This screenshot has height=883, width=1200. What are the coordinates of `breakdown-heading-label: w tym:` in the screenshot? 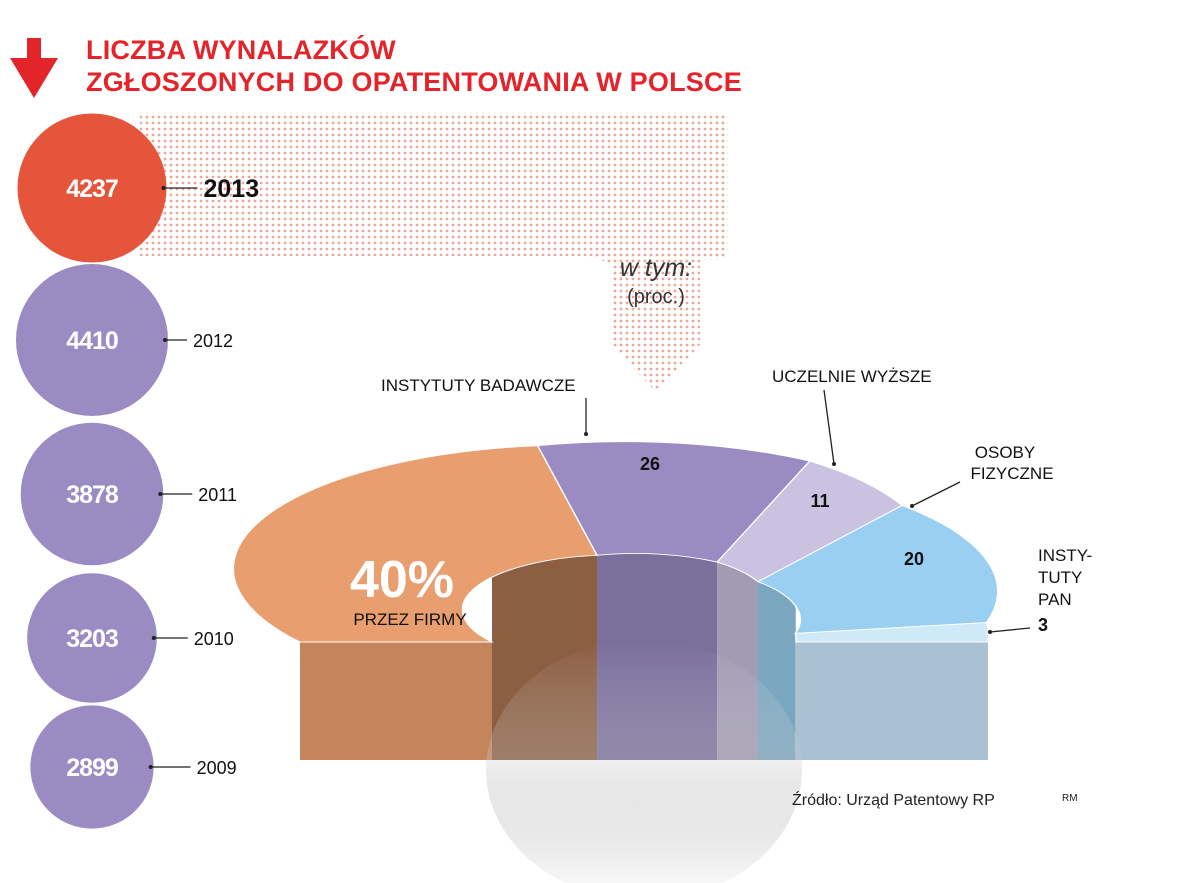 It's located at (656, 268).